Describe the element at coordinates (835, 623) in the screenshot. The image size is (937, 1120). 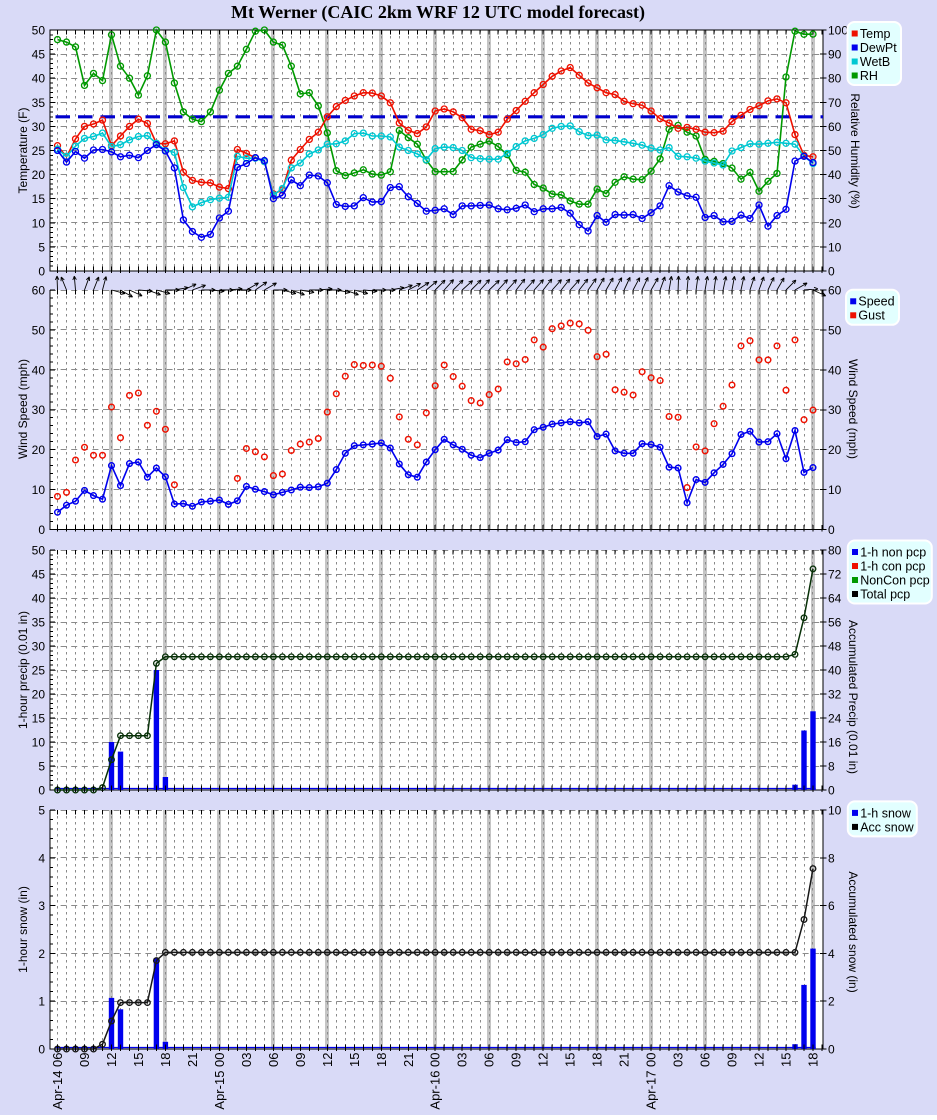
I see `svg-text: 56` at that location.